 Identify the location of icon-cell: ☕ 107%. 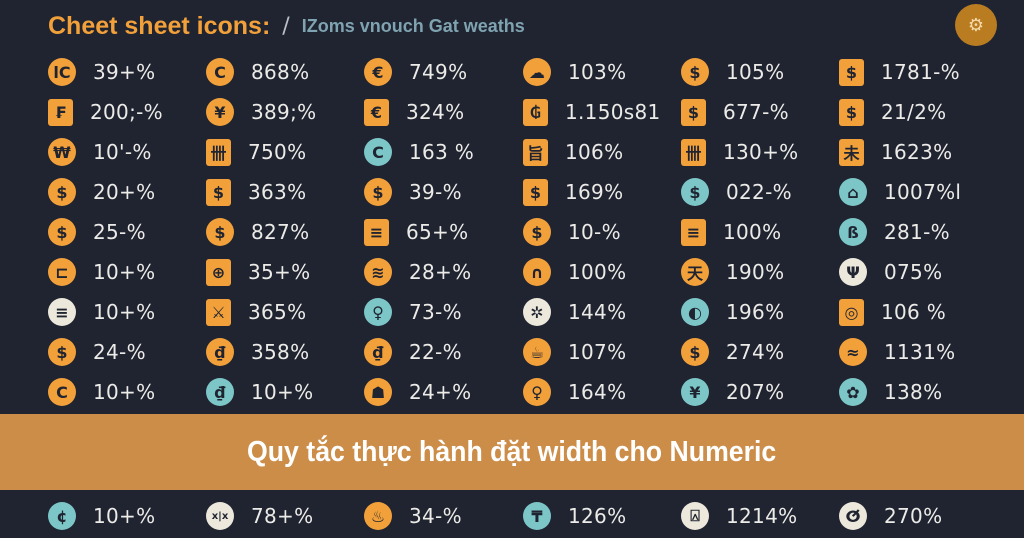
(574, 352).